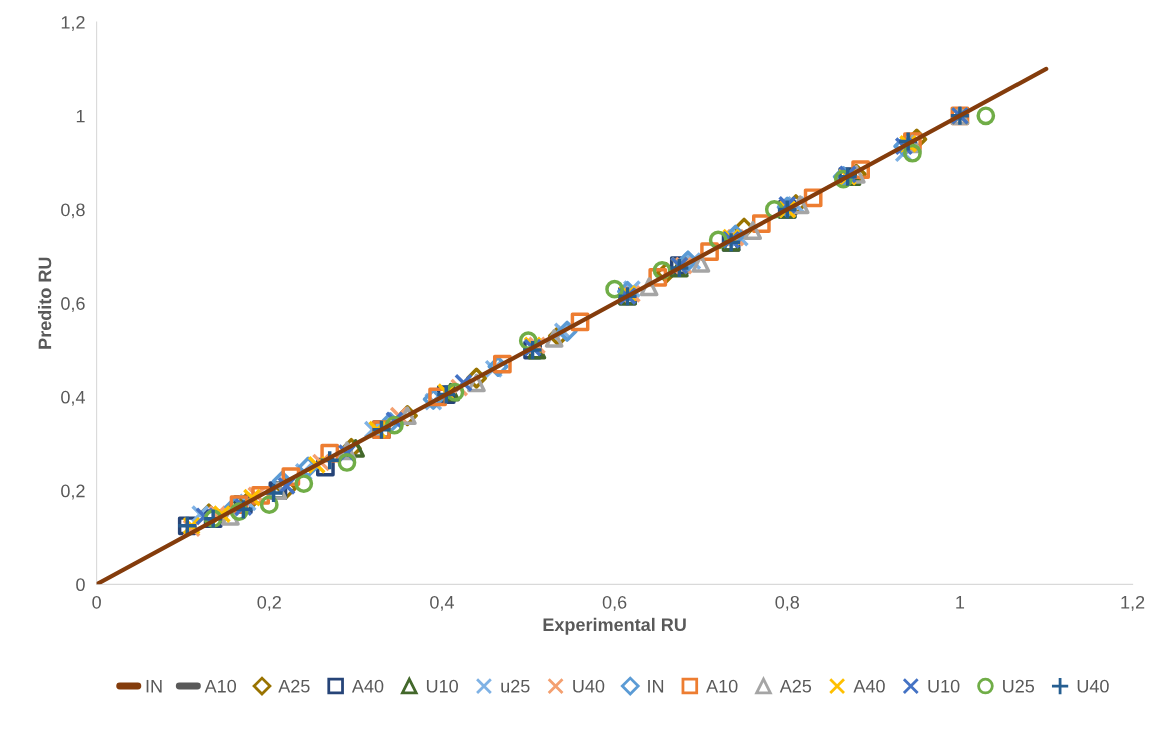 The width and height of the screenshot is (1164, 735). What do you see at coordinates (1019, 686) in the screenshot?
I see `legend-label: U25` at bounding box center [1019, 686].